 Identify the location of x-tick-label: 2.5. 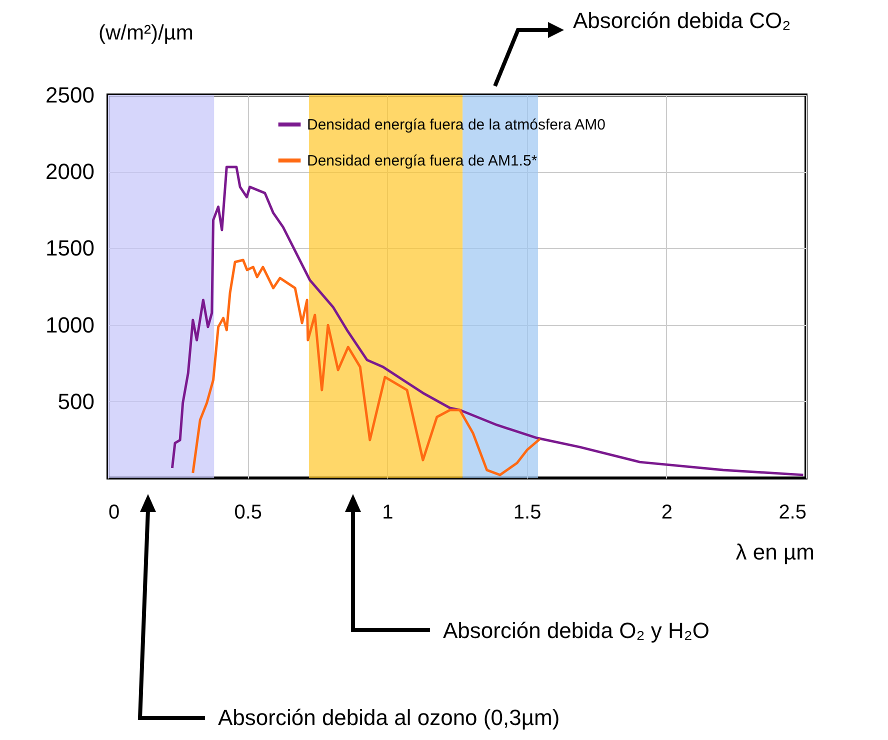
(792, 513).